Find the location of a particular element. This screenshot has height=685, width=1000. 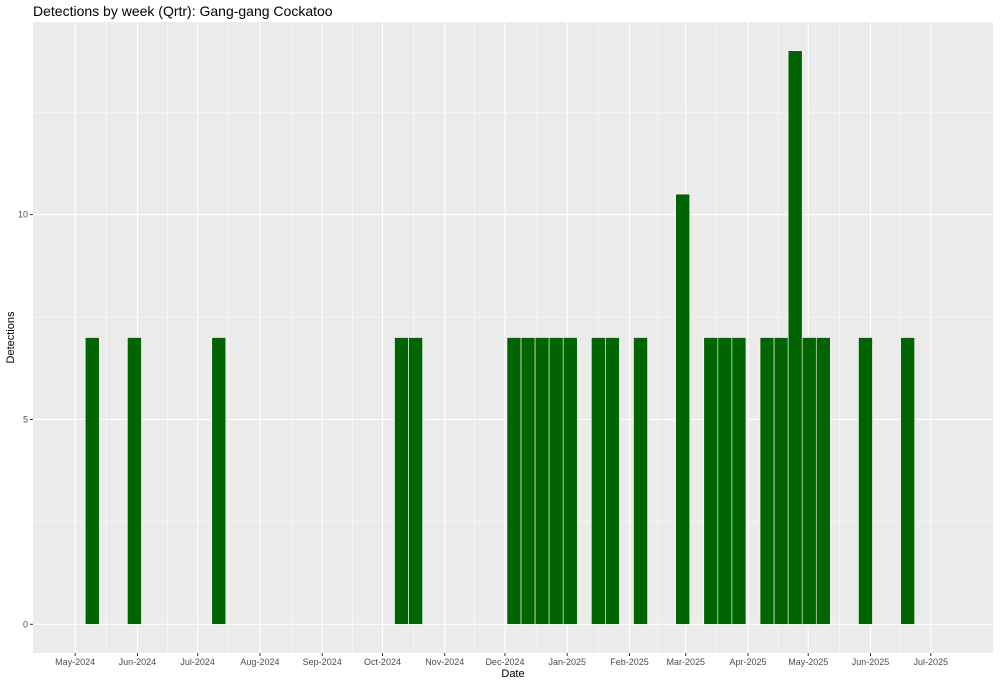

y-axis-title: Detections is located at coordinates (11, 337).